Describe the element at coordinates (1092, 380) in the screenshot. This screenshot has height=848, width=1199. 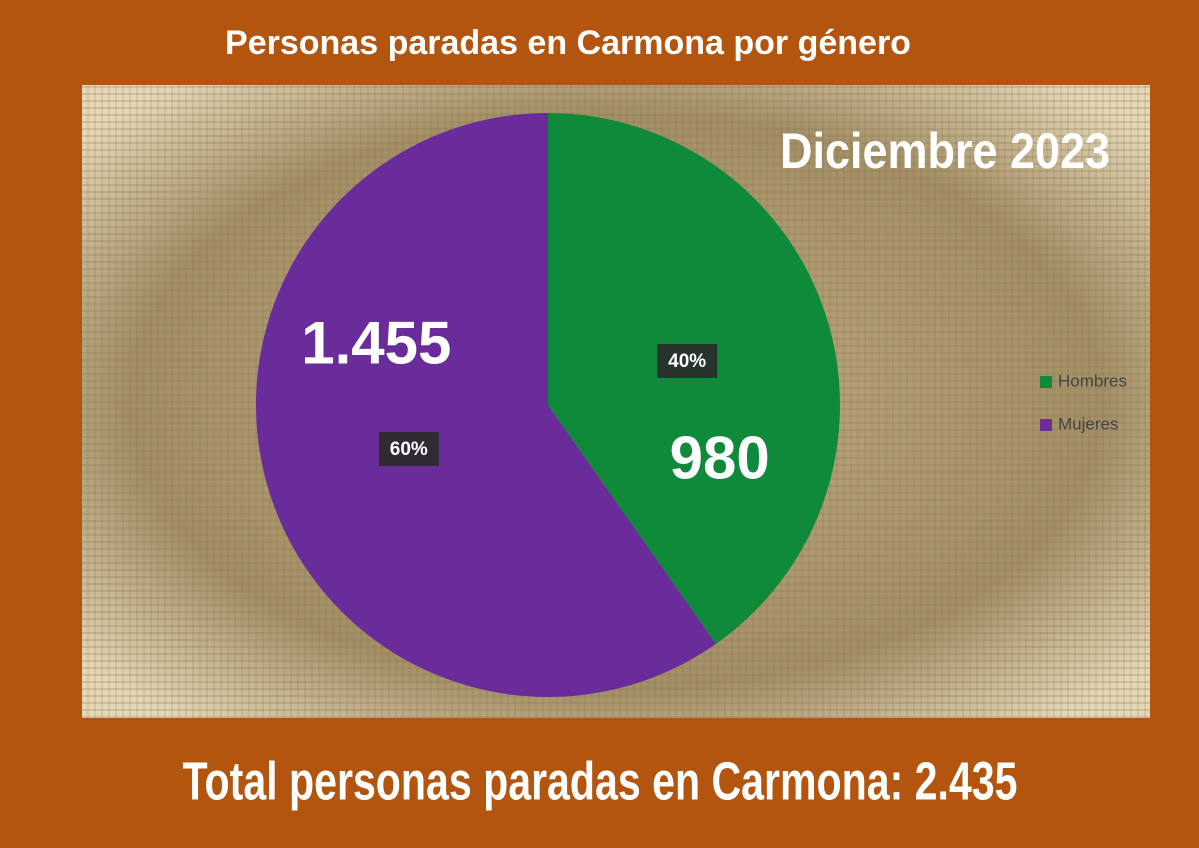
I see `legend-label: Hombres` at that location.